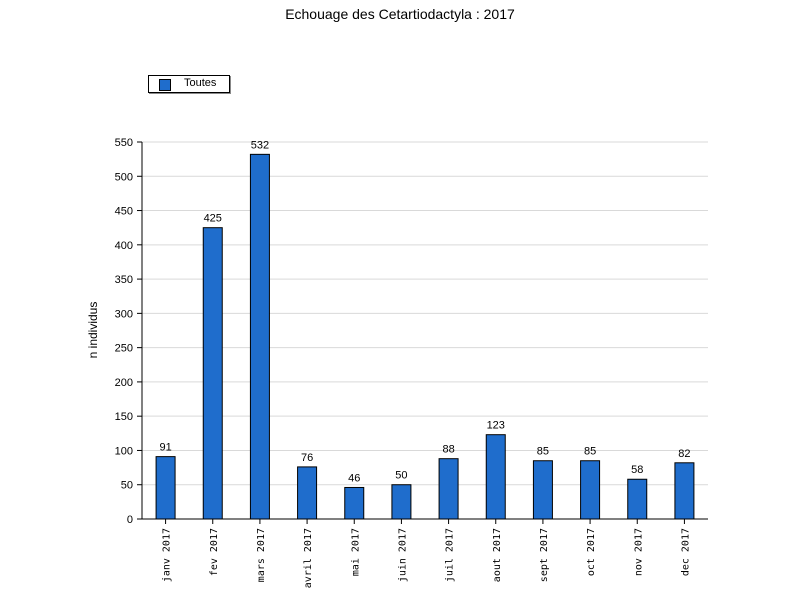 This screenshot has height=600, width=800. I want to click on legend-swatch, so click(165, 85).